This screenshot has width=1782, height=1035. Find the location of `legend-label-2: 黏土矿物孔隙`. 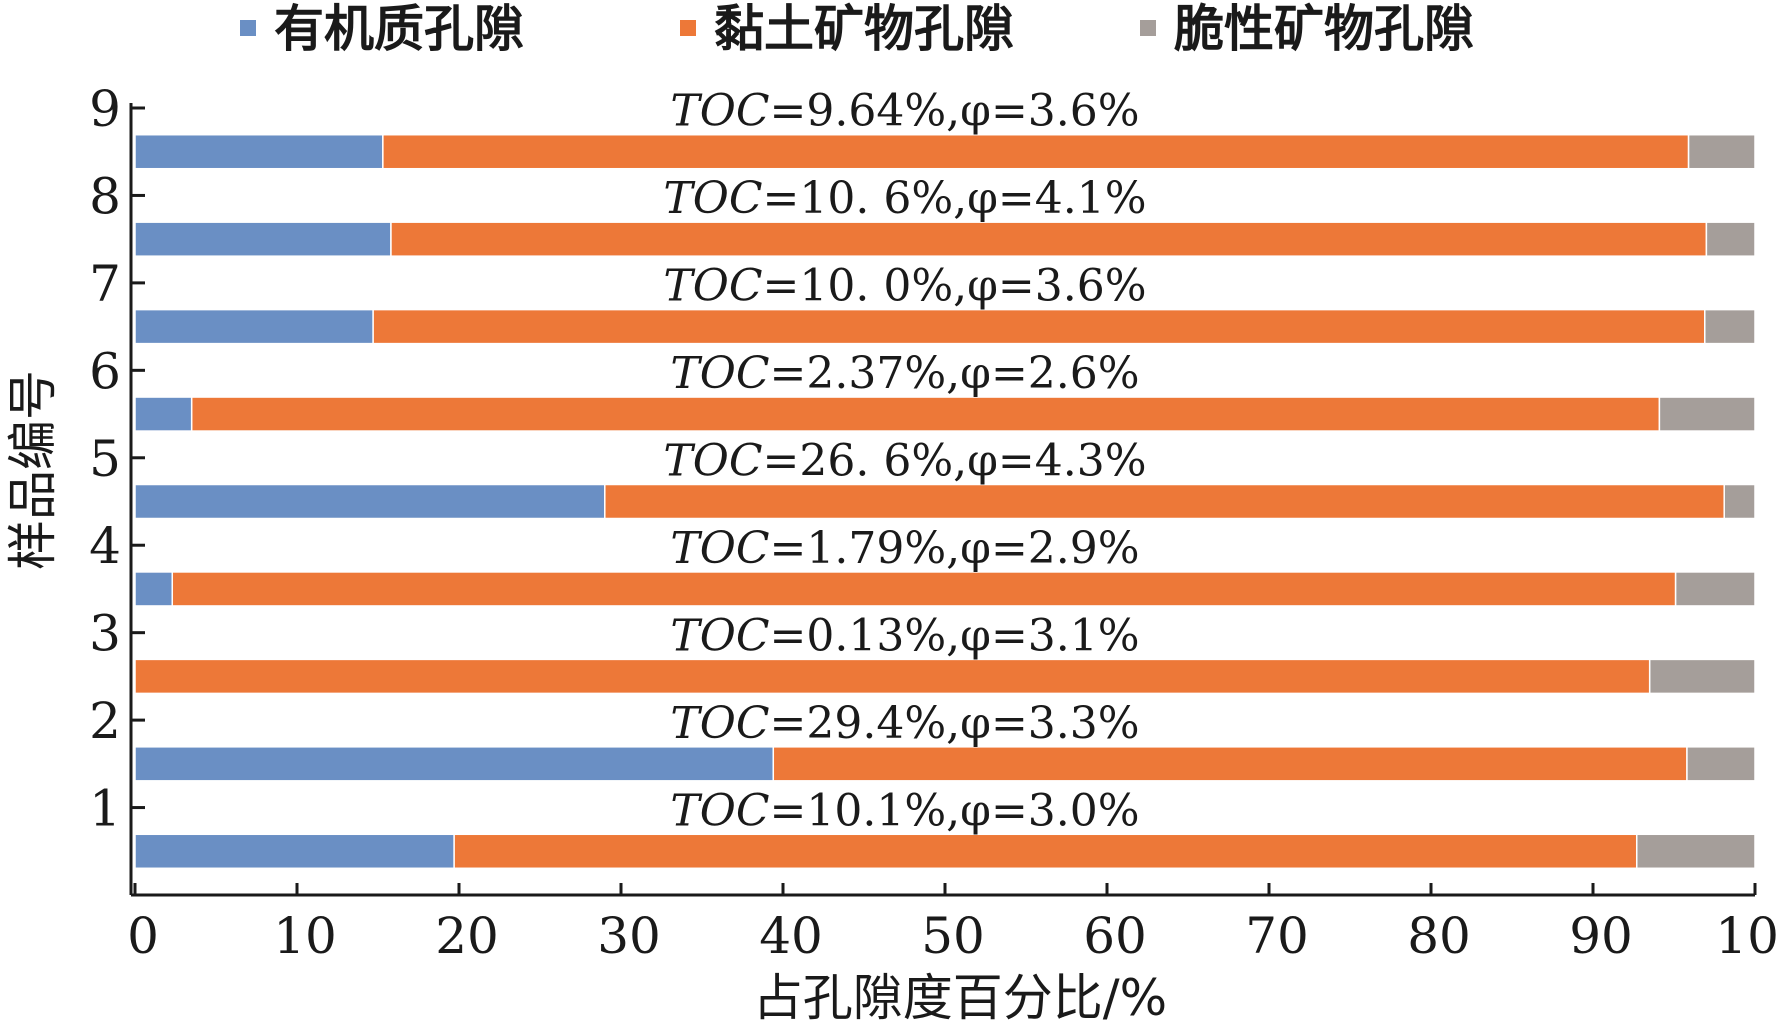

legend-label-2: 黏土矿物孔隙 is located at coordinates (864, 29).